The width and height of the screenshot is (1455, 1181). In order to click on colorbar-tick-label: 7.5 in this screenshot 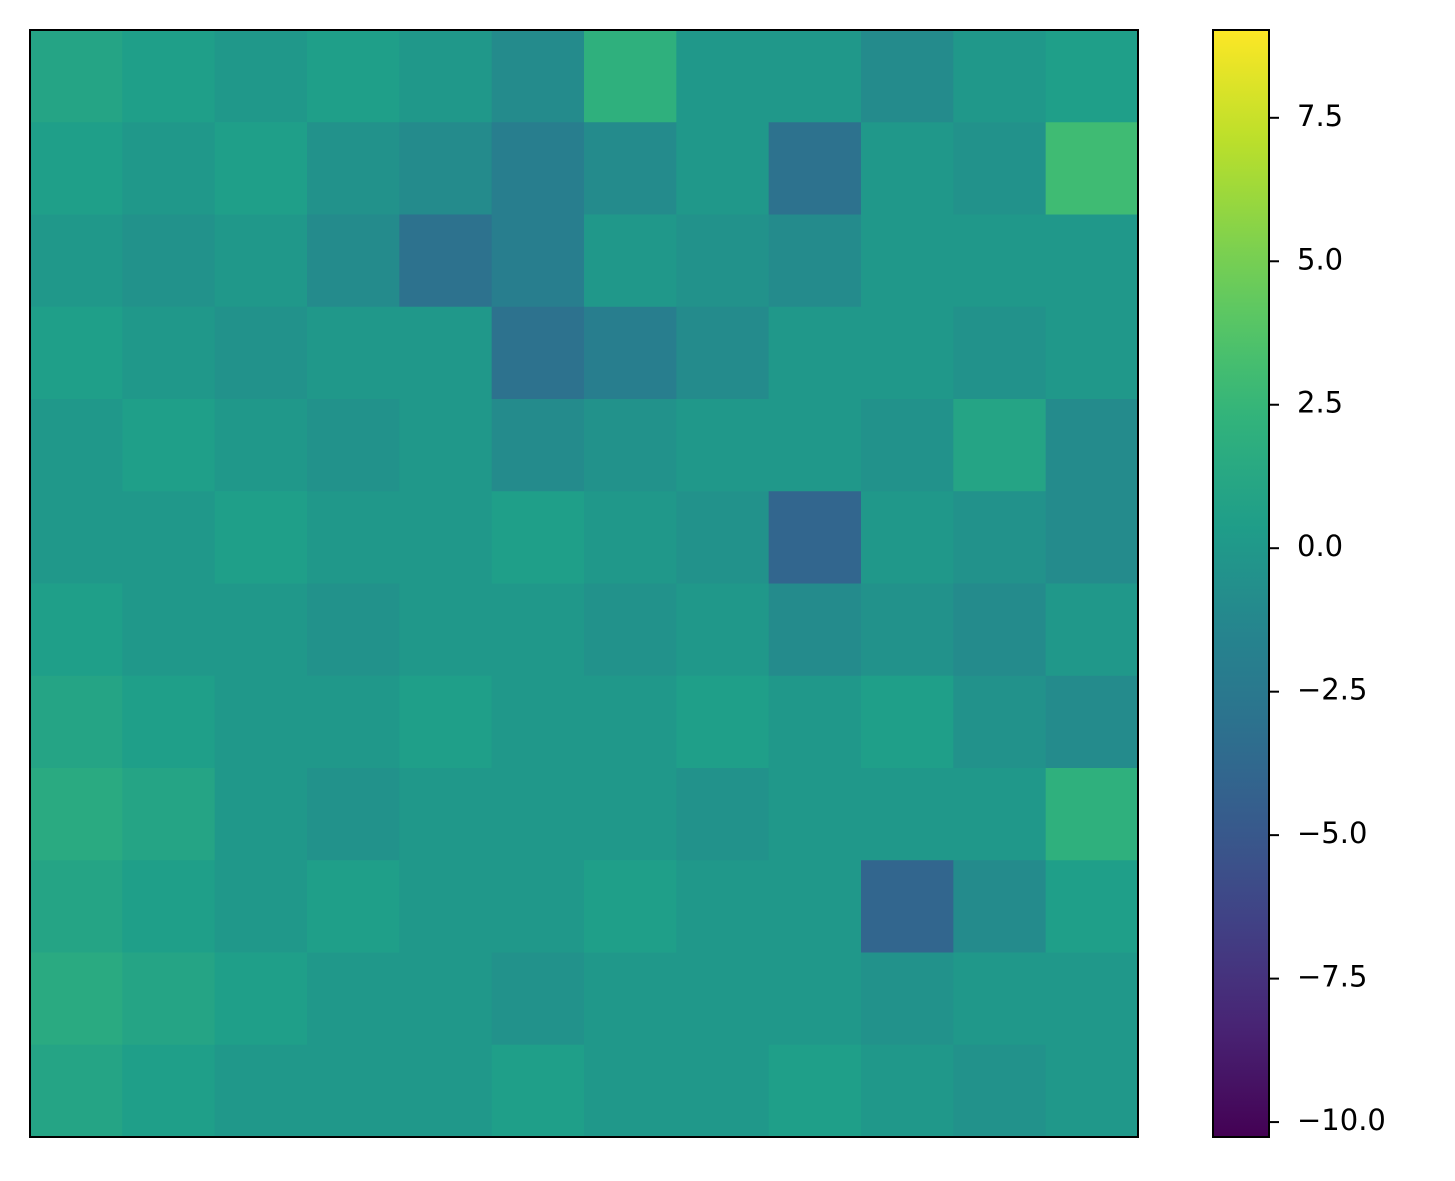, I will do `click(1320, 116)`.